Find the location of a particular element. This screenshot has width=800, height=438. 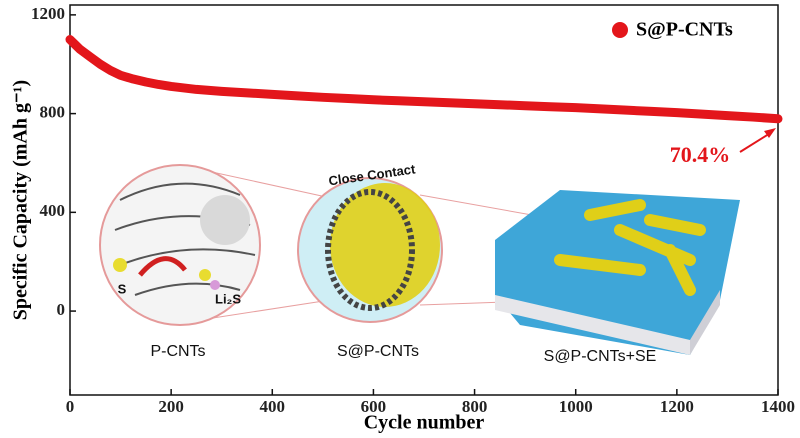

legend-label: S@P-CNTs is located at coordinates (684, 30).